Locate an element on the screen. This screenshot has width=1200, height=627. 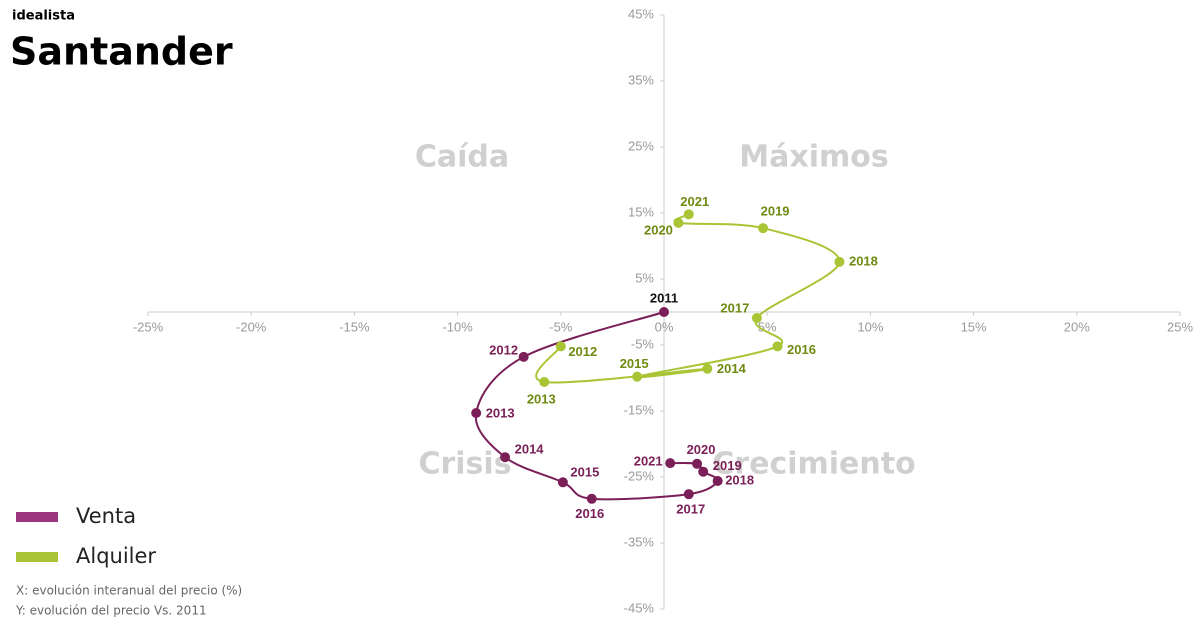
x-tick-label: 20% is located at coordinates (1077, 326).